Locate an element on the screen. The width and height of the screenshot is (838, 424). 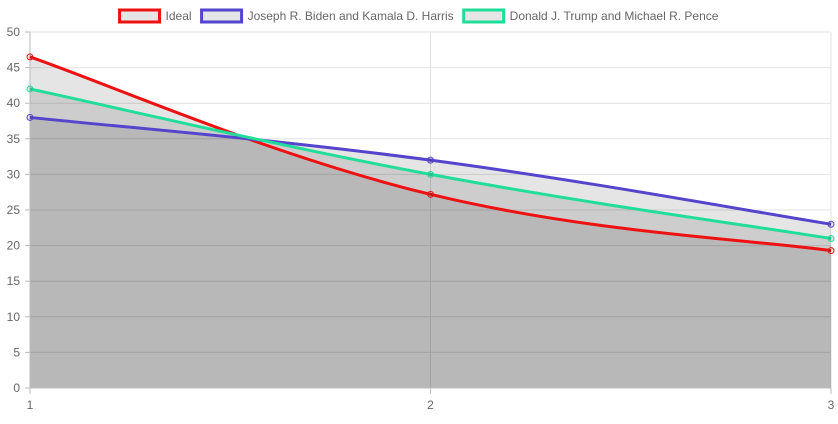
x-tick-label: 2 is located at coordinates (430, 405).